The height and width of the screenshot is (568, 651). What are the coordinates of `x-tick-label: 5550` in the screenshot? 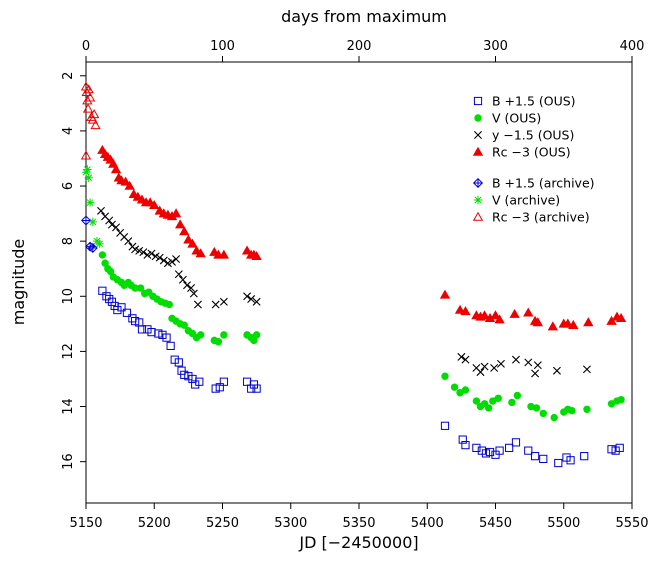 It's located at (631, 523).